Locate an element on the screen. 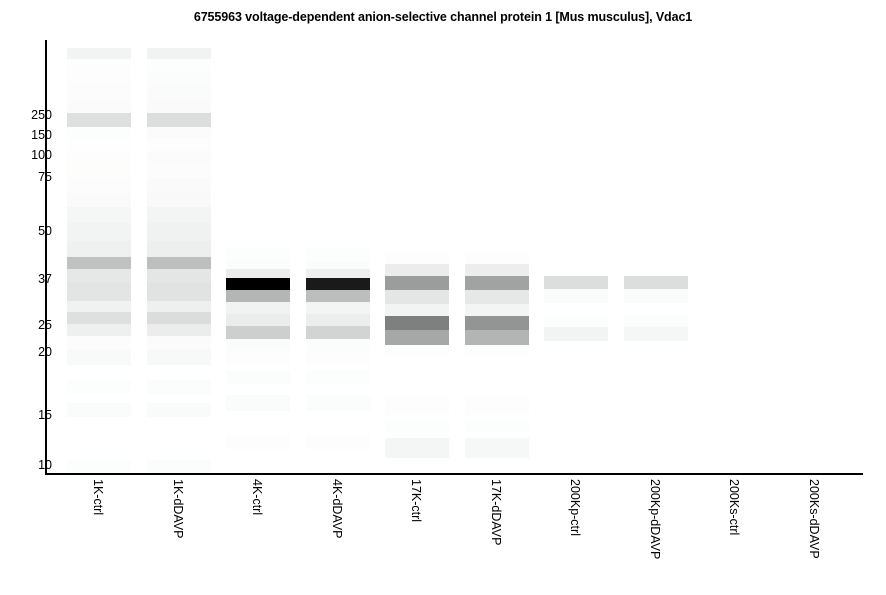  x-tick-label: 200Kp-ctrl is located at coordinates (575, 507).